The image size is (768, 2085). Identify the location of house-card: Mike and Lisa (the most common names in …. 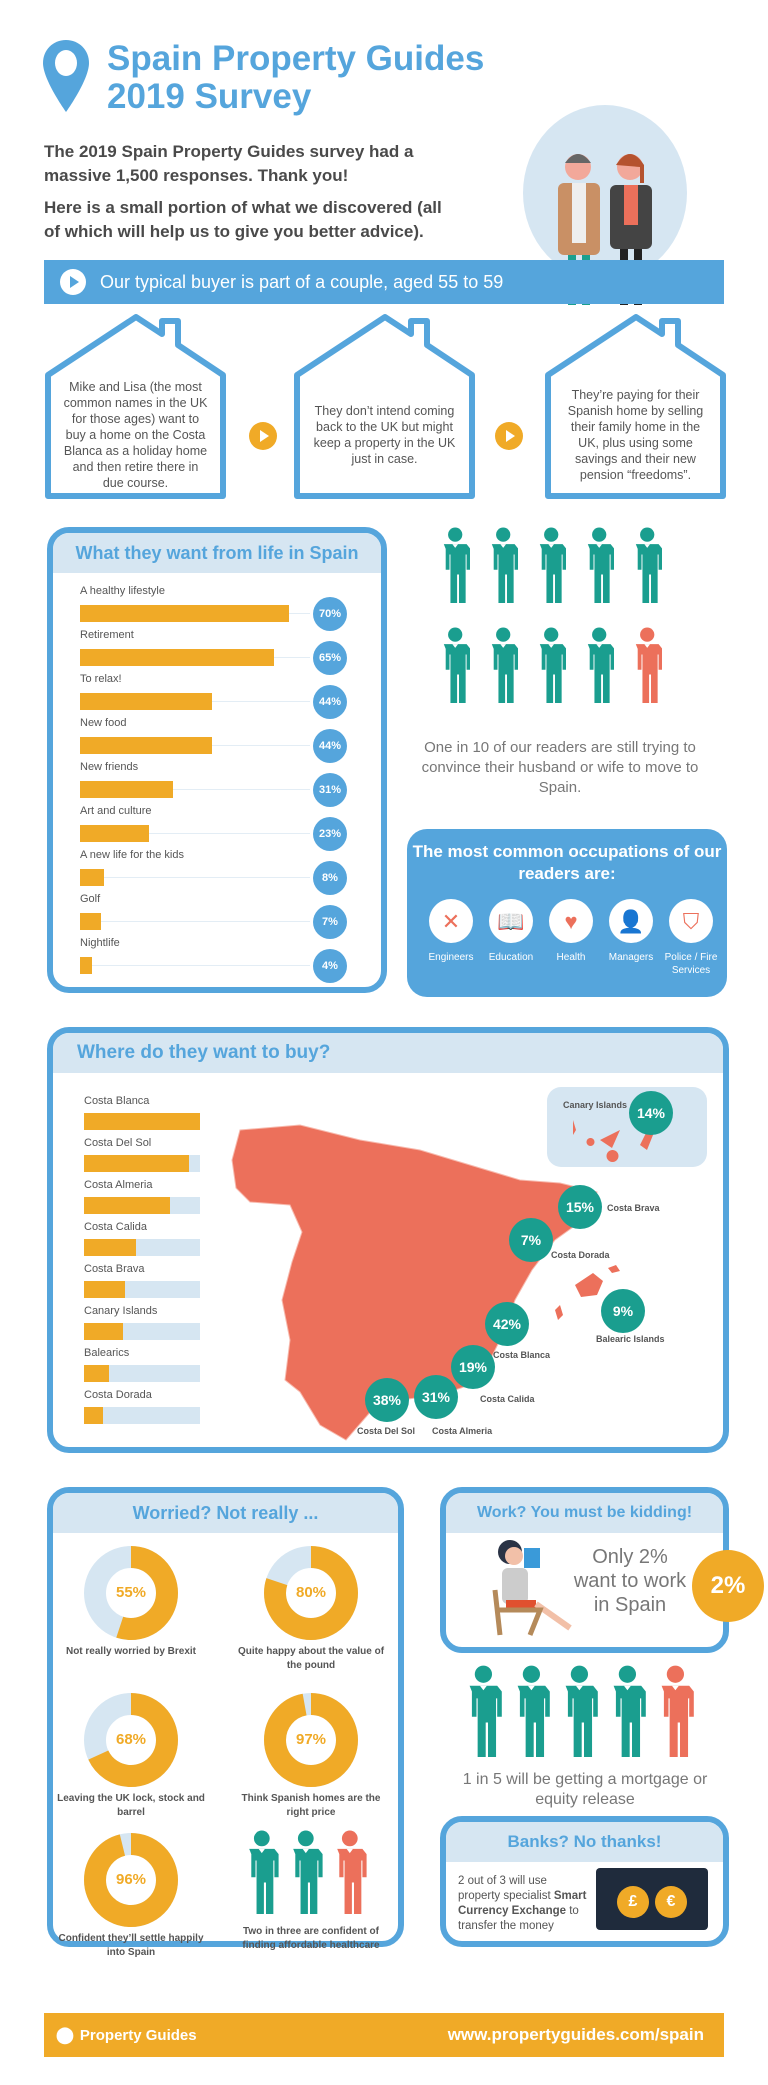
(135, 406).